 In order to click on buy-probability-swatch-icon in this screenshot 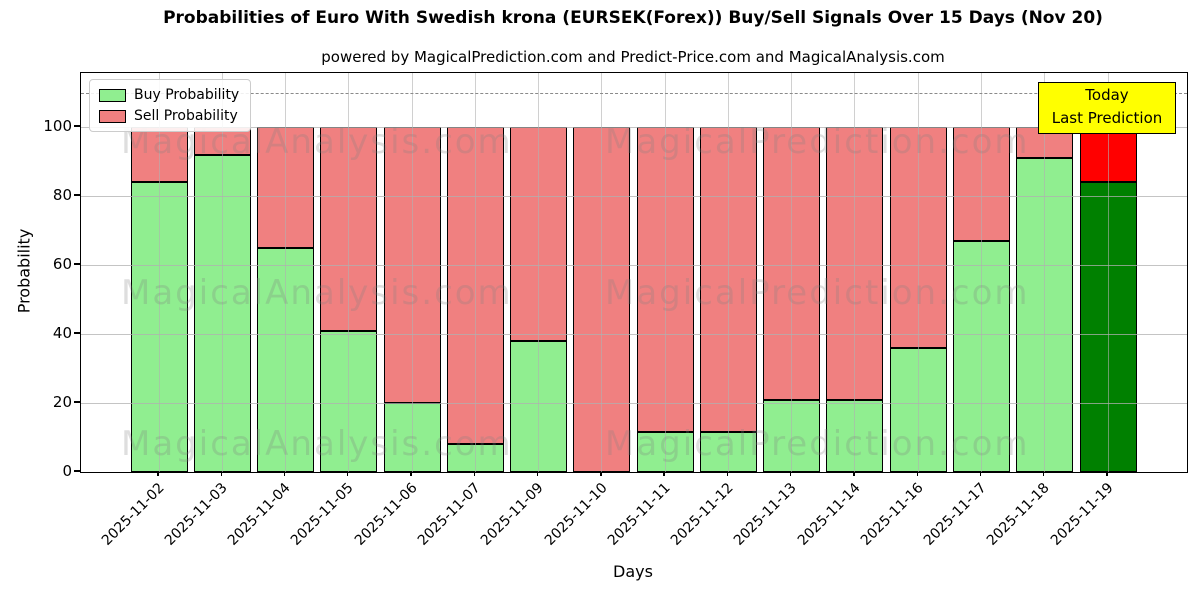, I will do `click(112, 95)`.